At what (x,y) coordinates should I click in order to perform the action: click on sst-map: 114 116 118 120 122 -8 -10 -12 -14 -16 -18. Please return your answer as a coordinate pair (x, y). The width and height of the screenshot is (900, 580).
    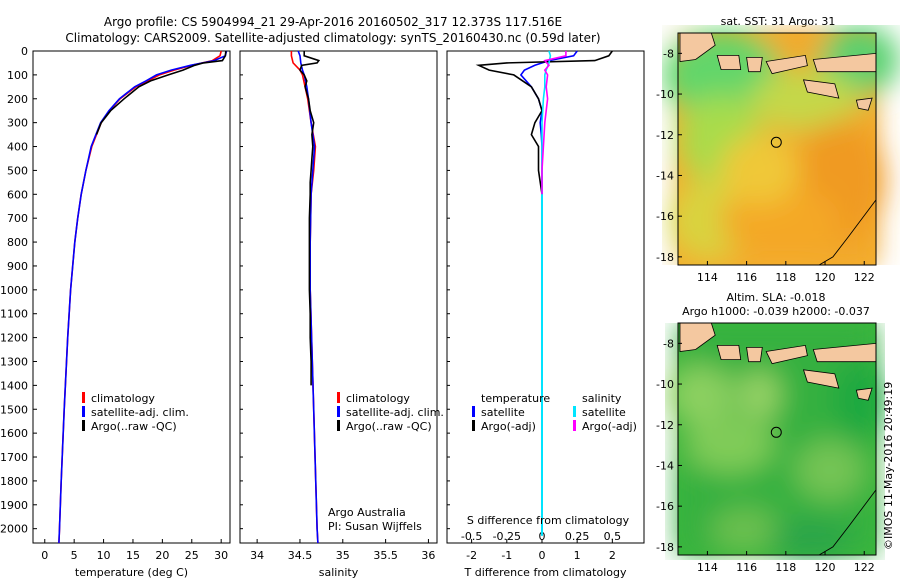
    Looking at the image, I should click on (778, 154).